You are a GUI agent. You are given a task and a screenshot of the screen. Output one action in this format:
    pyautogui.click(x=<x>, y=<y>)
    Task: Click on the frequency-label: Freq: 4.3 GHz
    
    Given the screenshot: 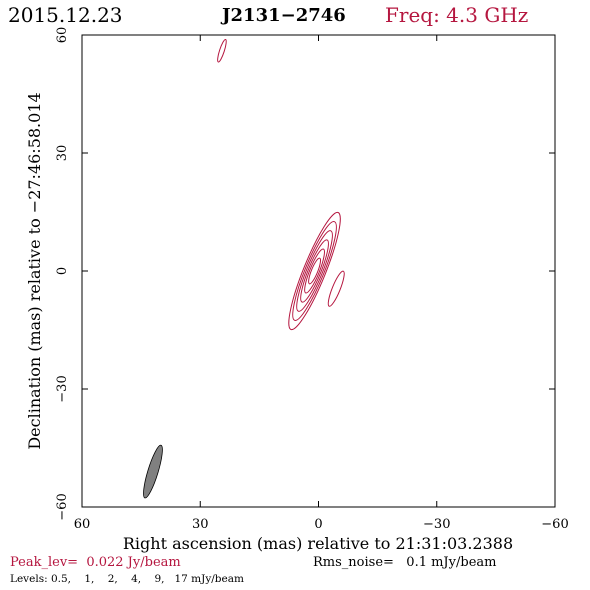 What is the action you would take?
    pyautogui.click(x=456, y=15)
    